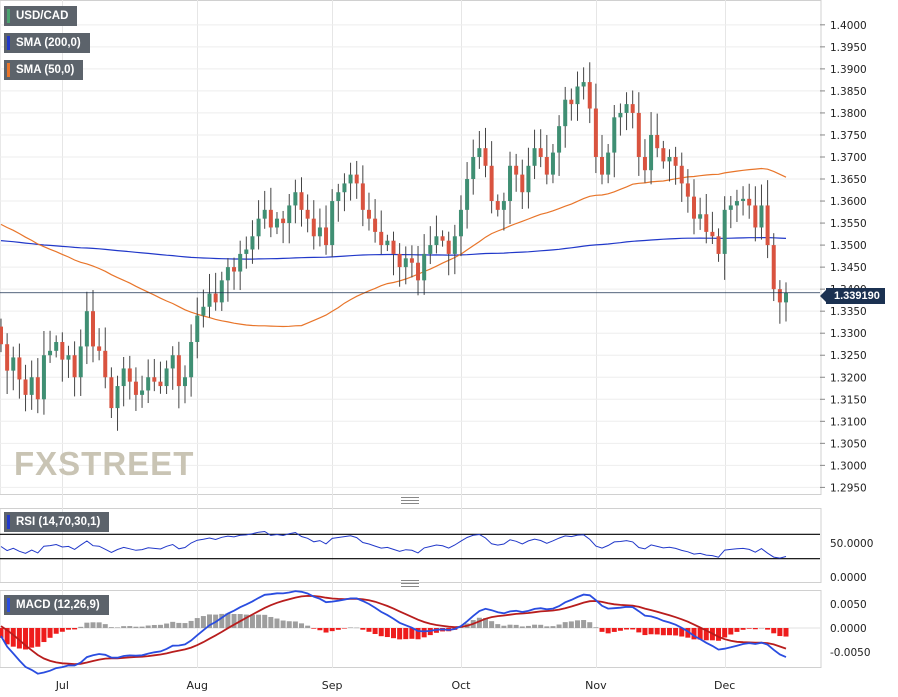 The width and height of the screenshot is (898, 697). I want to click on rsi-swatch, so click(8, 522).